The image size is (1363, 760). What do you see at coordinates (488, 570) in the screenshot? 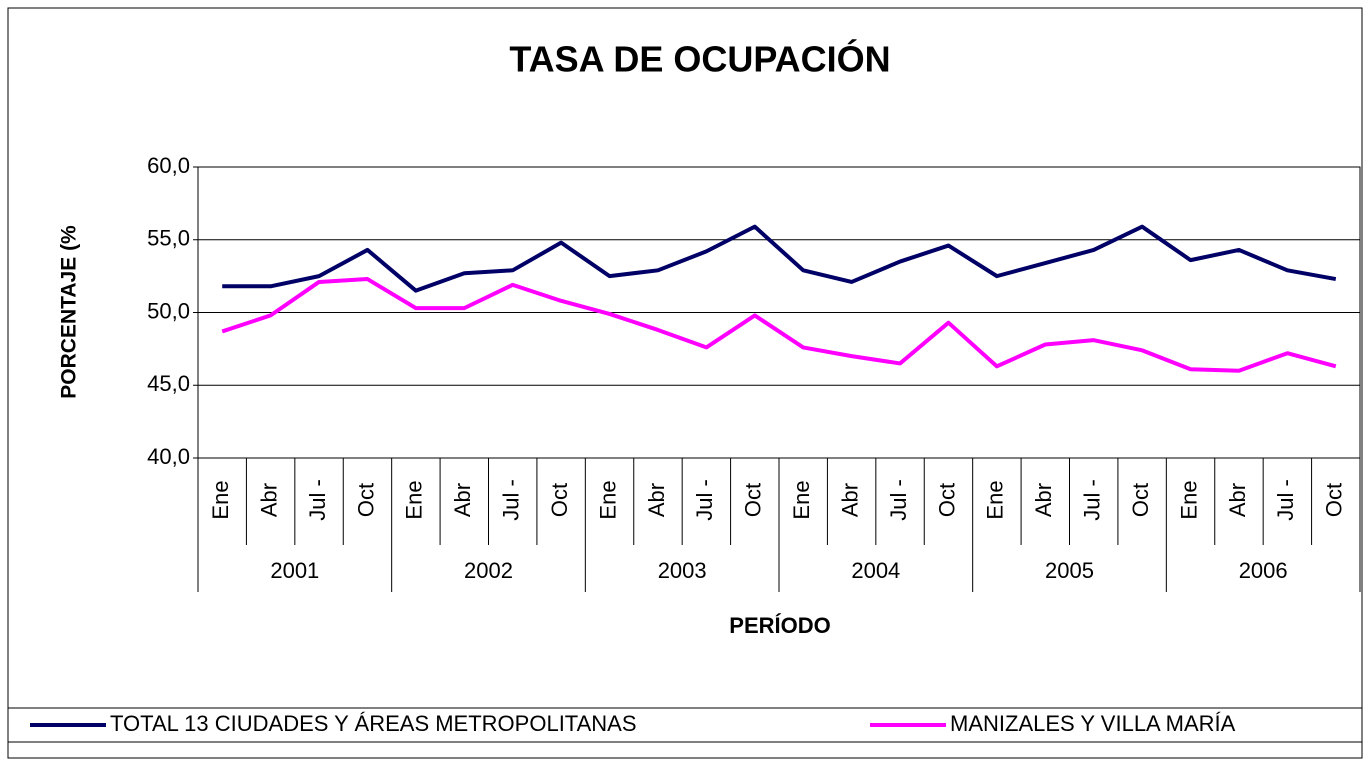
I see `group-label: 2002` at bounding box center [488, 570].